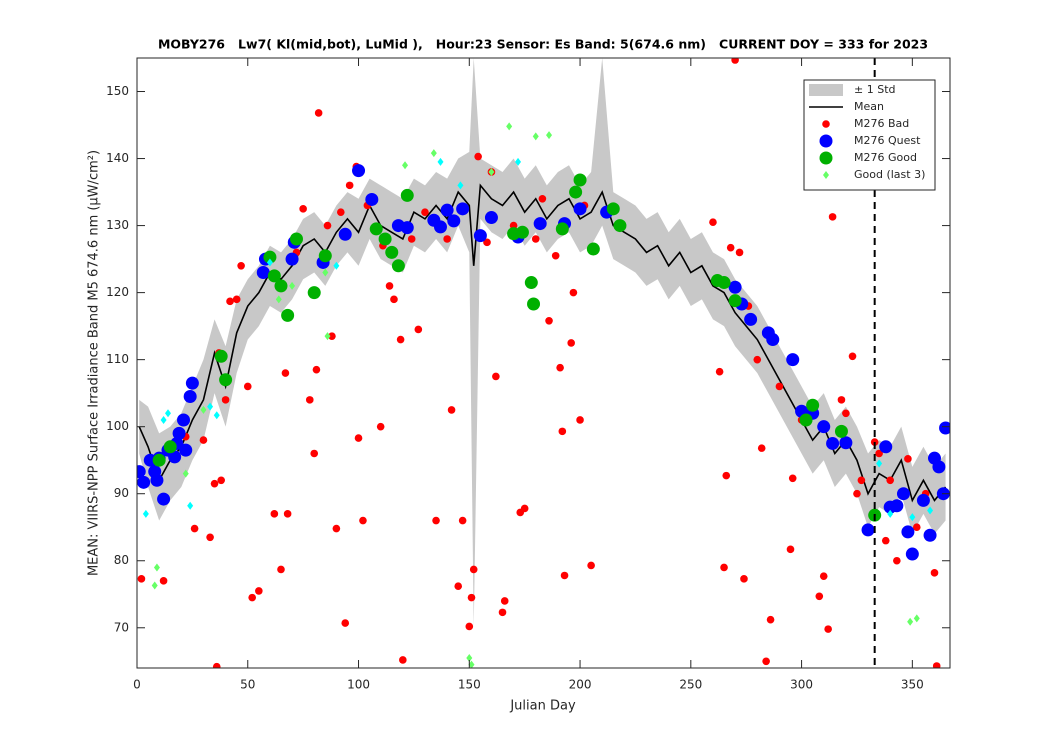  Describe the element at coordinates (358, 685) in the screenshot. I see `x-tick-label: 100` at that location.